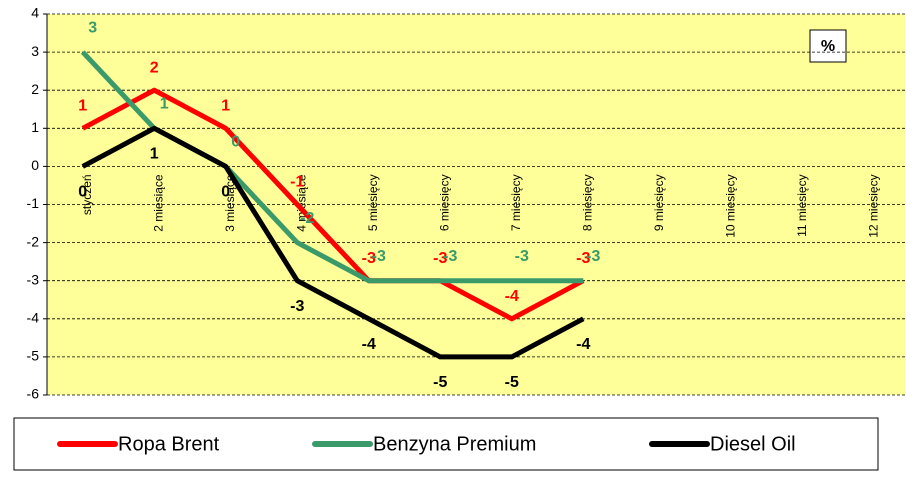 The width and height of the screenshot is (906, 489). Describe the element at coordinates (33, 241) in the screenshot. I see `y-tick-label: -2` at that location.